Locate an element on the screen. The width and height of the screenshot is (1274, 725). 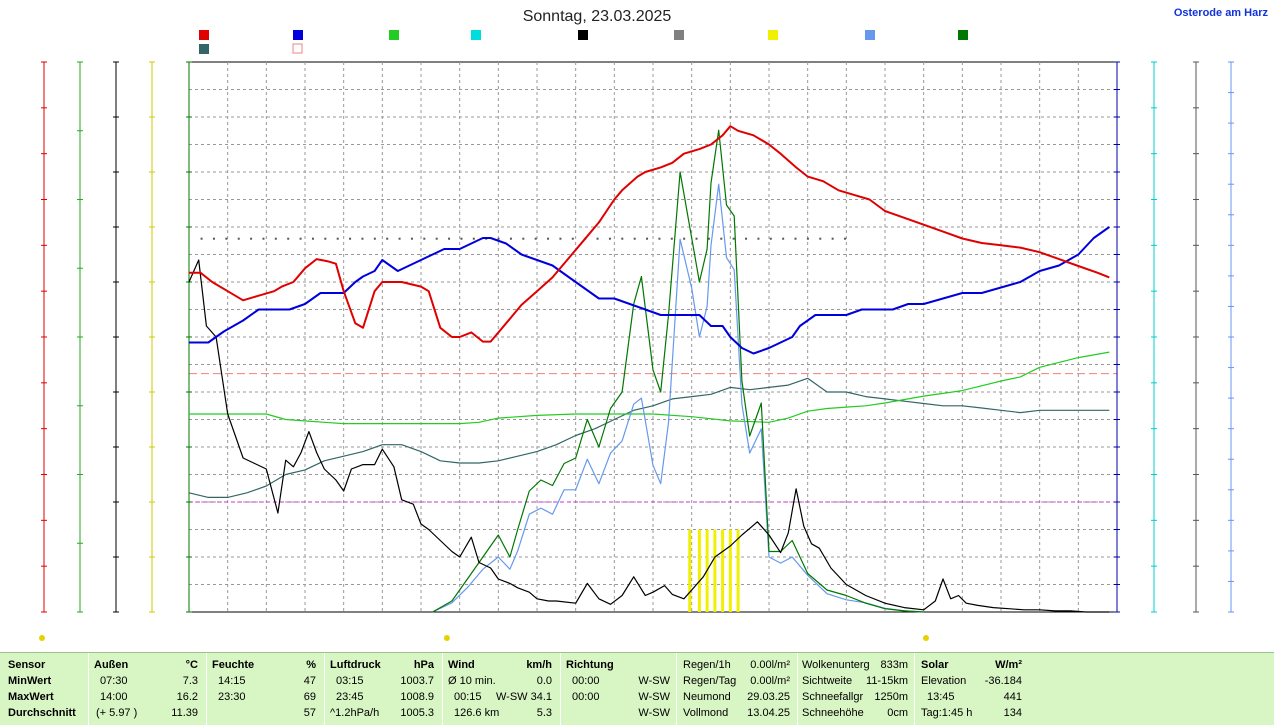
stats-feuchte-time: 23:30 is located at coordinates (232, 697).